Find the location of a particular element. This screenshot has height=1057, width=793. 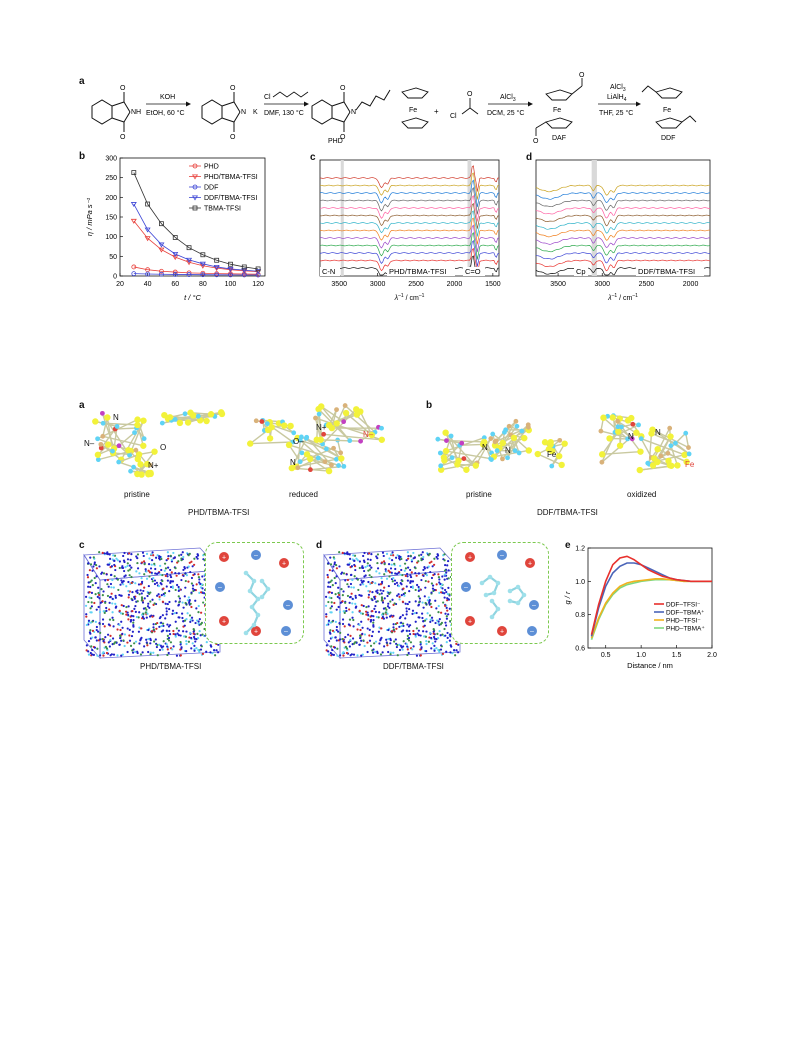

molecule-cluster is located at coordinates (664, 449).